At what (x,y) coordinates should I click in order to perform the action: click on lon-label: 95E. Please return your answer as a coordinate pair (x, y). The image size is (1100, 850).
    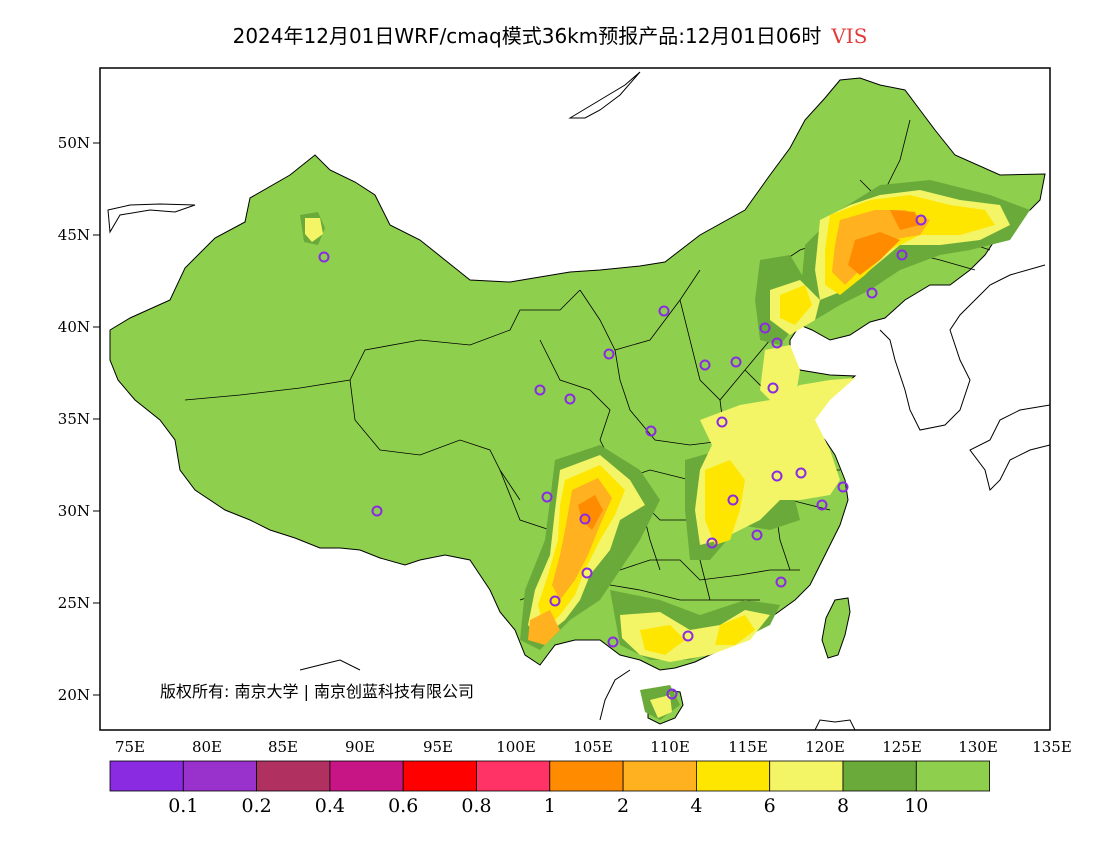
    Looking at the image, I should click on (438, 747).